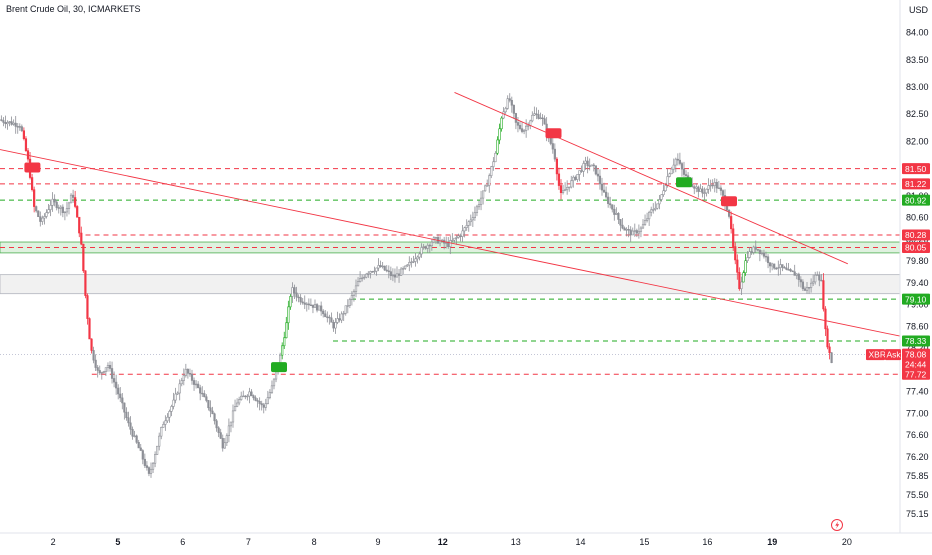  What do you see at coordinates (314, 542) in the screenshot?
I see `x-tick-label: 8` at bounding box center [314, 542].